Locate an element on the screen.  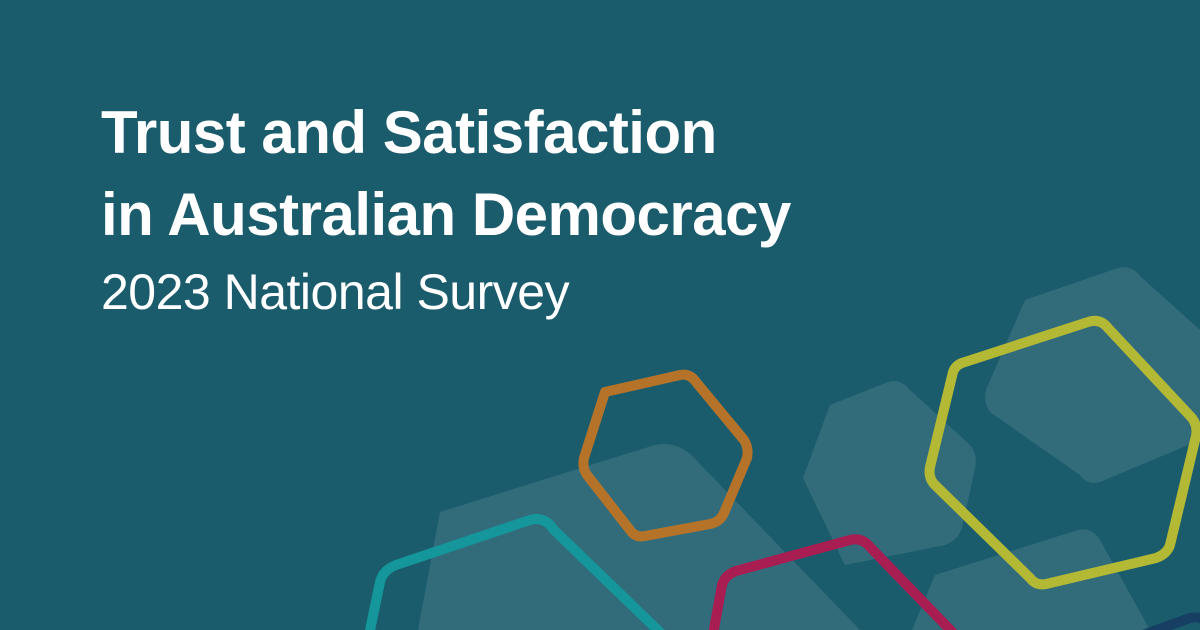
subtitle: 2023 National Survey is located at coordinates (335, 292).